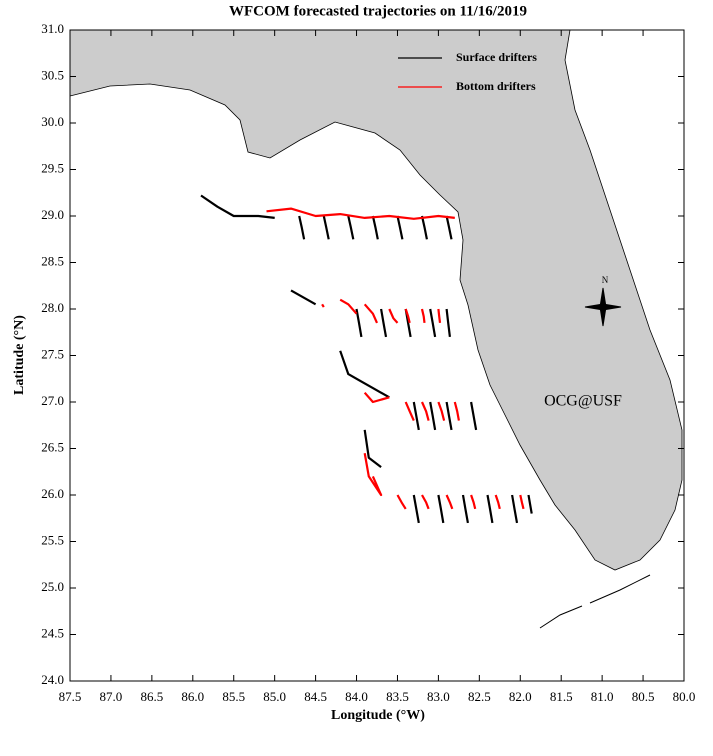 Image resolution: width=713 pixels, height=756 pixels. What do you see at coordinates (233, 696) in the screenshot?
I see `x-tick-label: 85.5` at bounding box center [233, 696].